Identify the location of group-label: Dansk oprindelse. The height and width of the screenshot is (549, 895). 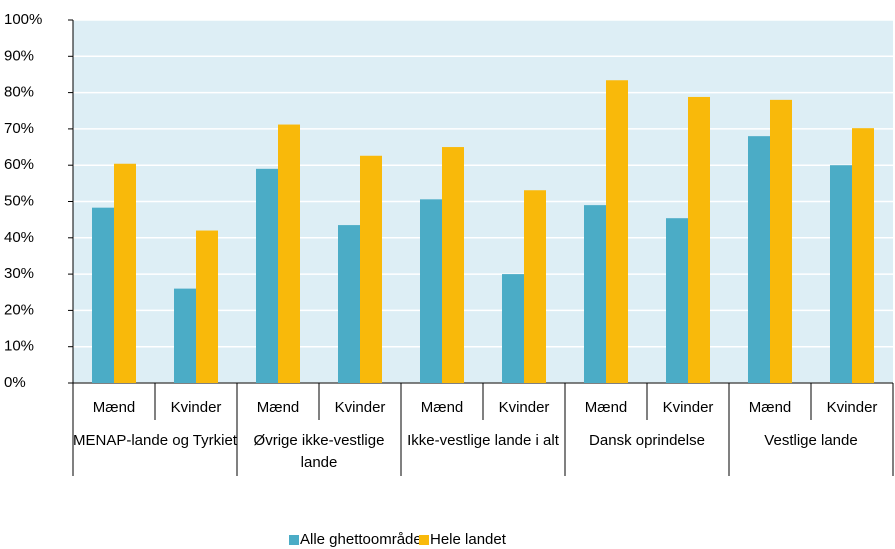
(647, 440).